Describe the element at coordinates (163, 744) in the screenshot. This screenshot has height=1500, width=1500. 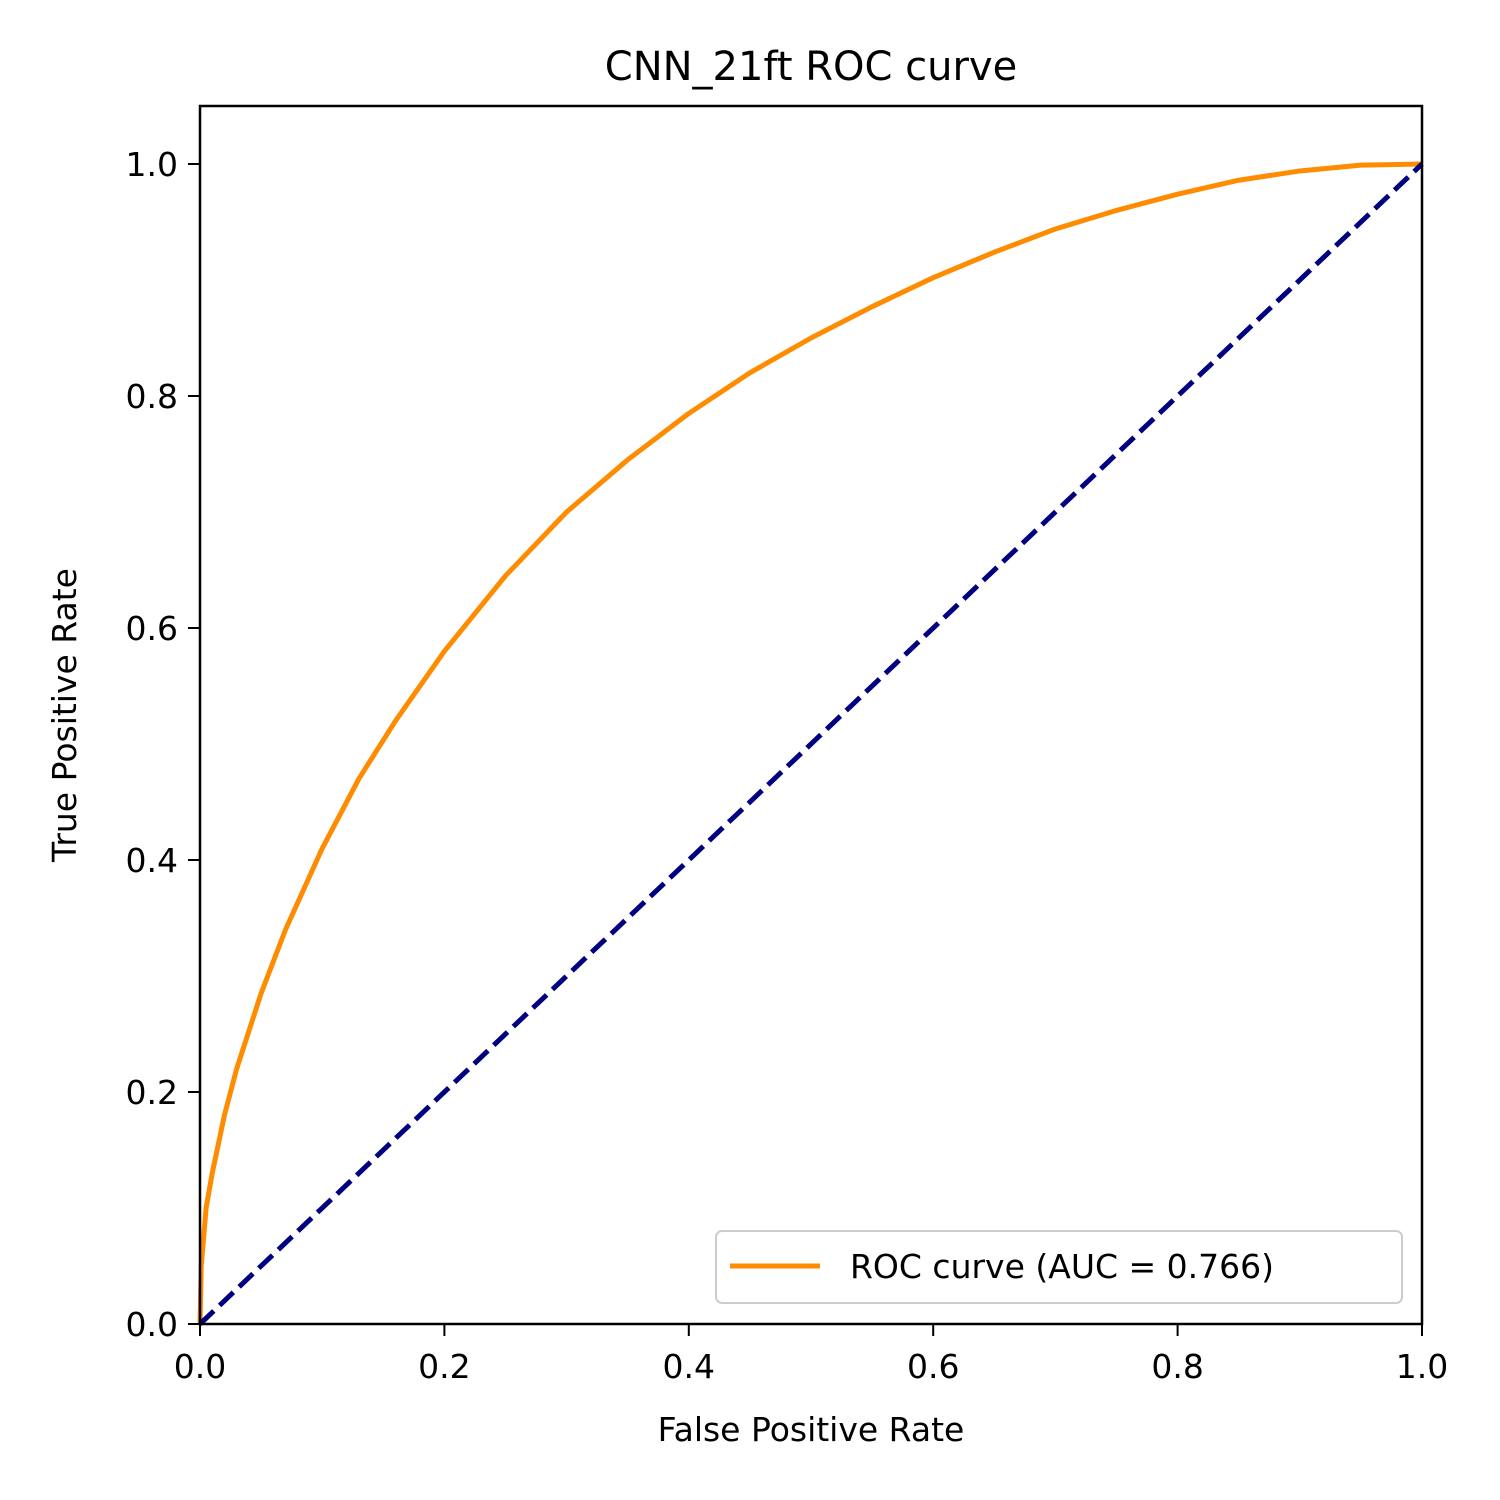
I see `y-axis-ticks: 0.0 0.2 0.4 0.6 0.8 1.0` at that location.